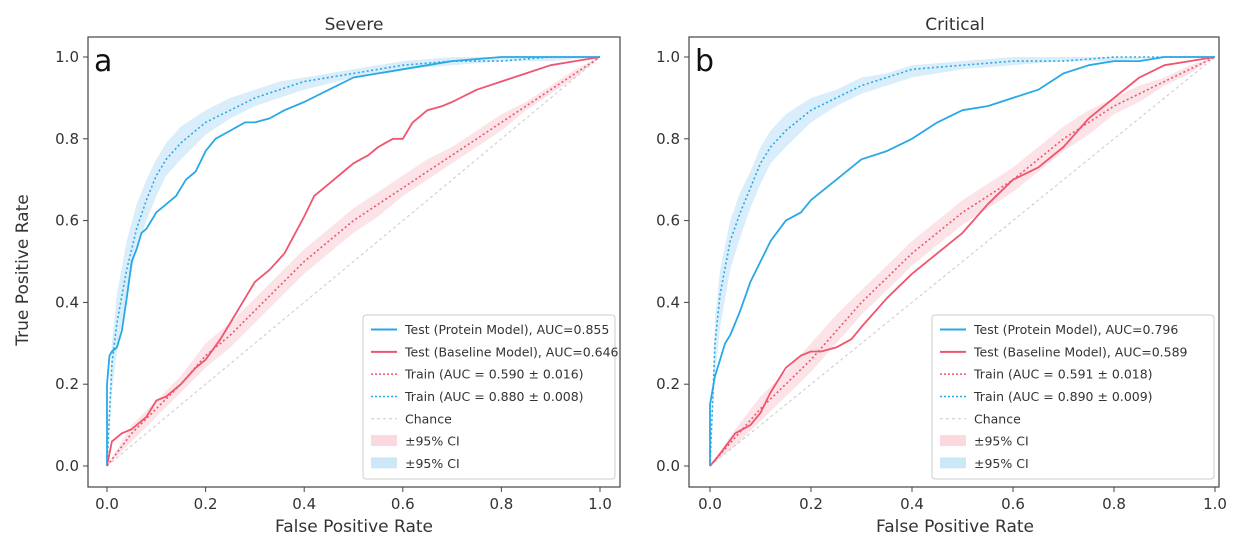 Image resolution: width=1237 pixels, height=540 pixels. I want to click on panel-letter: a, so click(103, 61).